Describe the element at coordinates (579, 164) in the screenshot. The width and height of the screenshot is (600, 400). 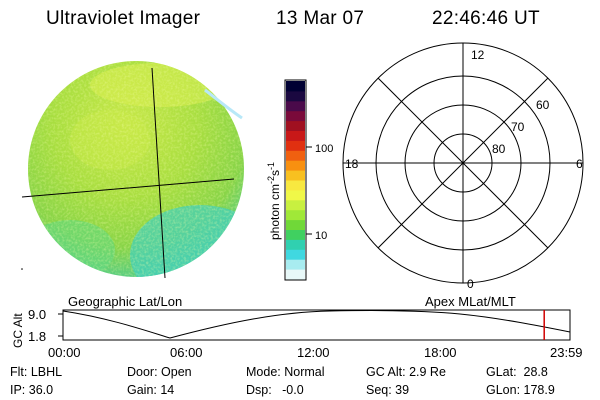
I see `polar-label-6: 6` at that location.